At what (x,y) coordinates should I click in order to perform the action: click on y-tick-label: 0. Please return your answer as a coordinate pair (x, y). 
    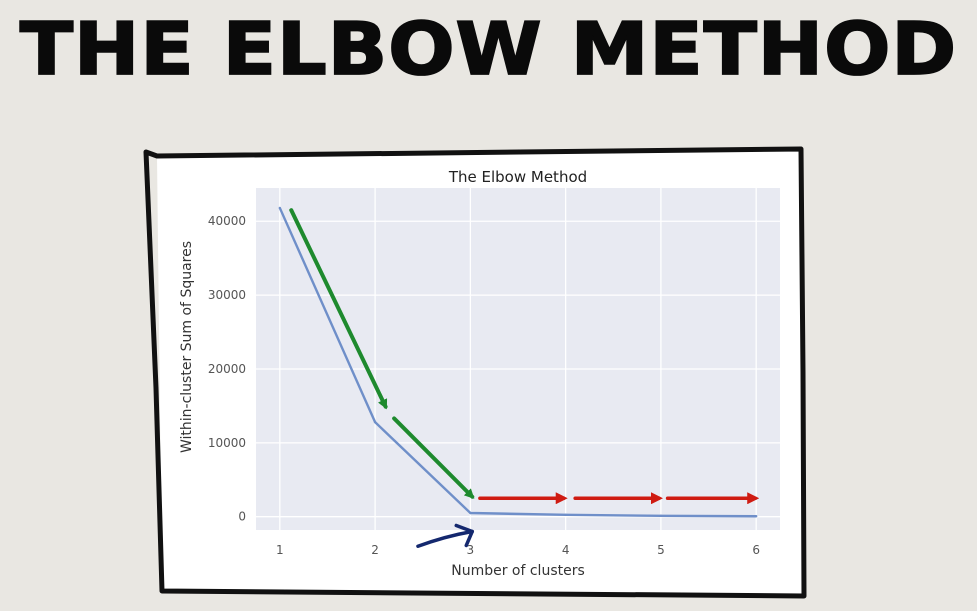
    Looking at the image, I should click on (242, 517).